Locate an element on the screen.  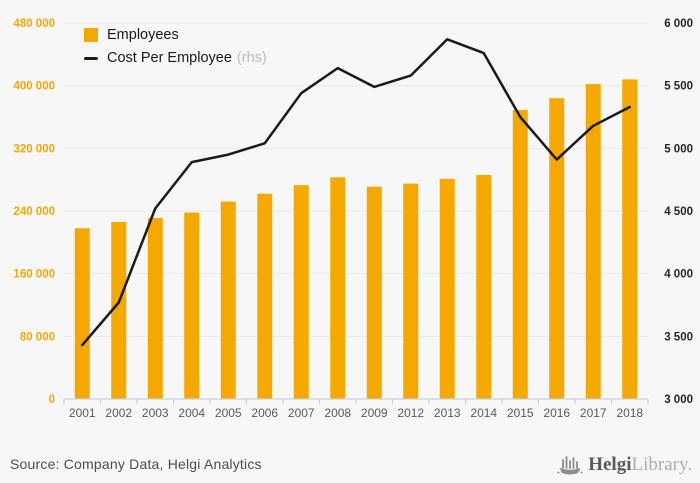
x-axis-label-2008: 2008 is located at coordinates (337, 413).